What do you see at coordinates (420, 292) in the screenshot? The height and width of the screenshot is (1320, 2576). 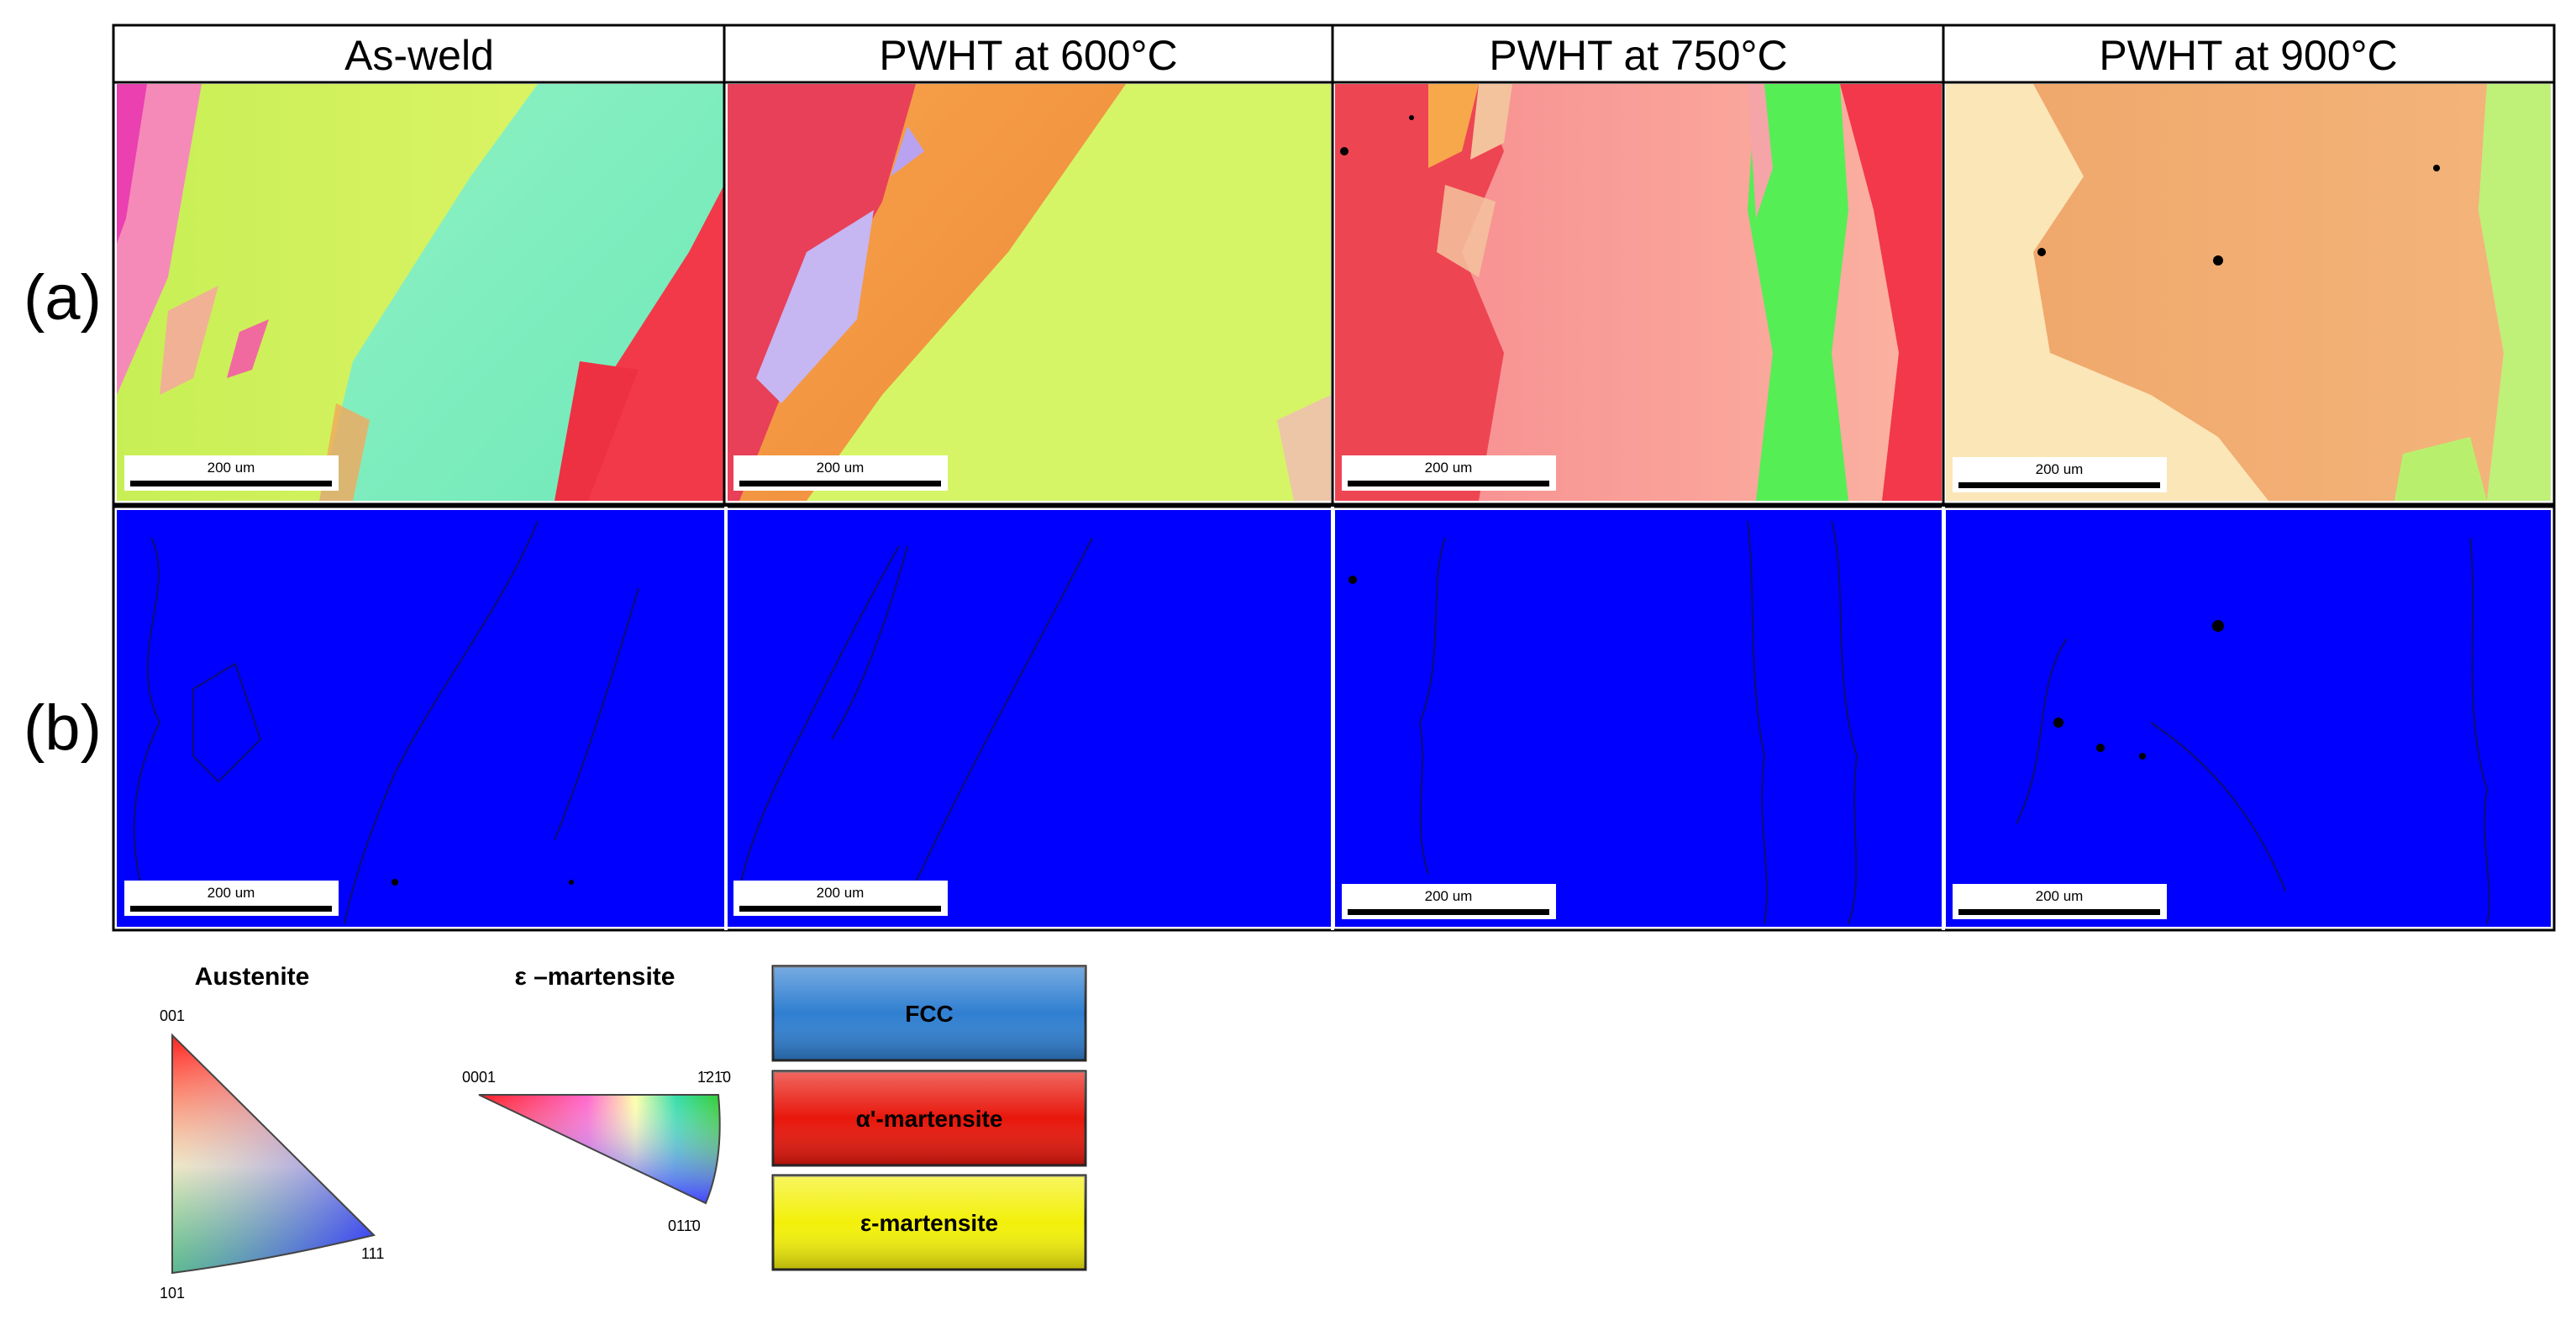 I see `ipf-map-as-weld` at bounding box center [420, 292].